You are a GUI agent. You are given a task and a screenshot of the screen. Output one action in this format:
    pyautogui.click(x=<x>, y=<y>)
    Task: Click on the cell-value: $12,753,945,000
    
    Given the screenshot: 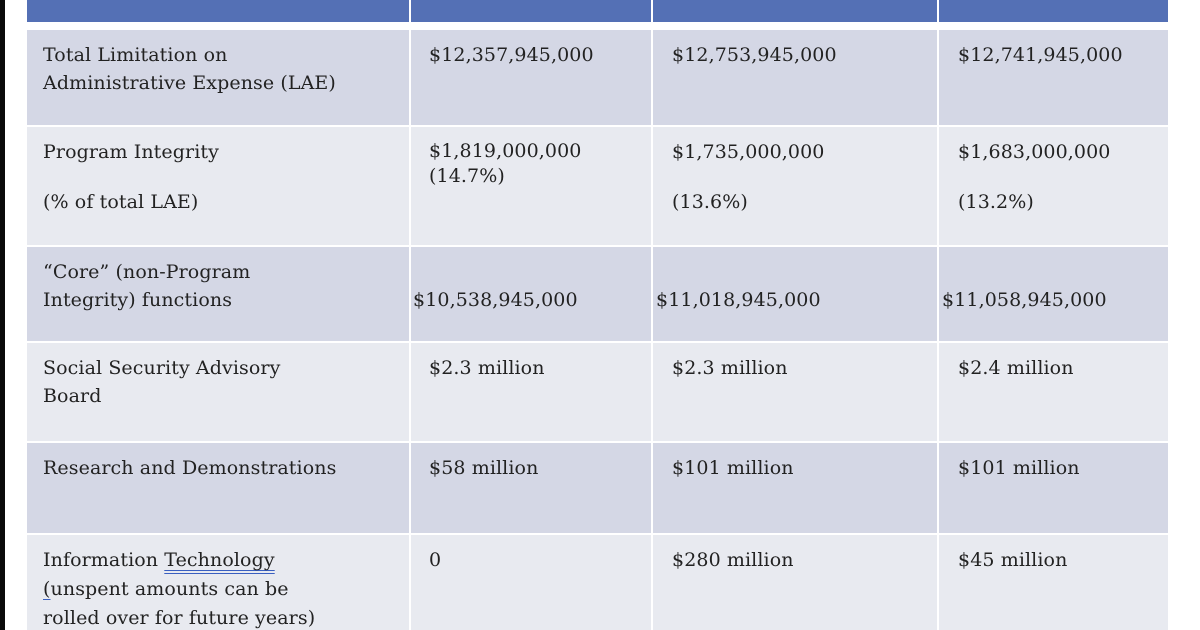 What is the action you would take?
    pyautogui.click(x=754, y=55)
    